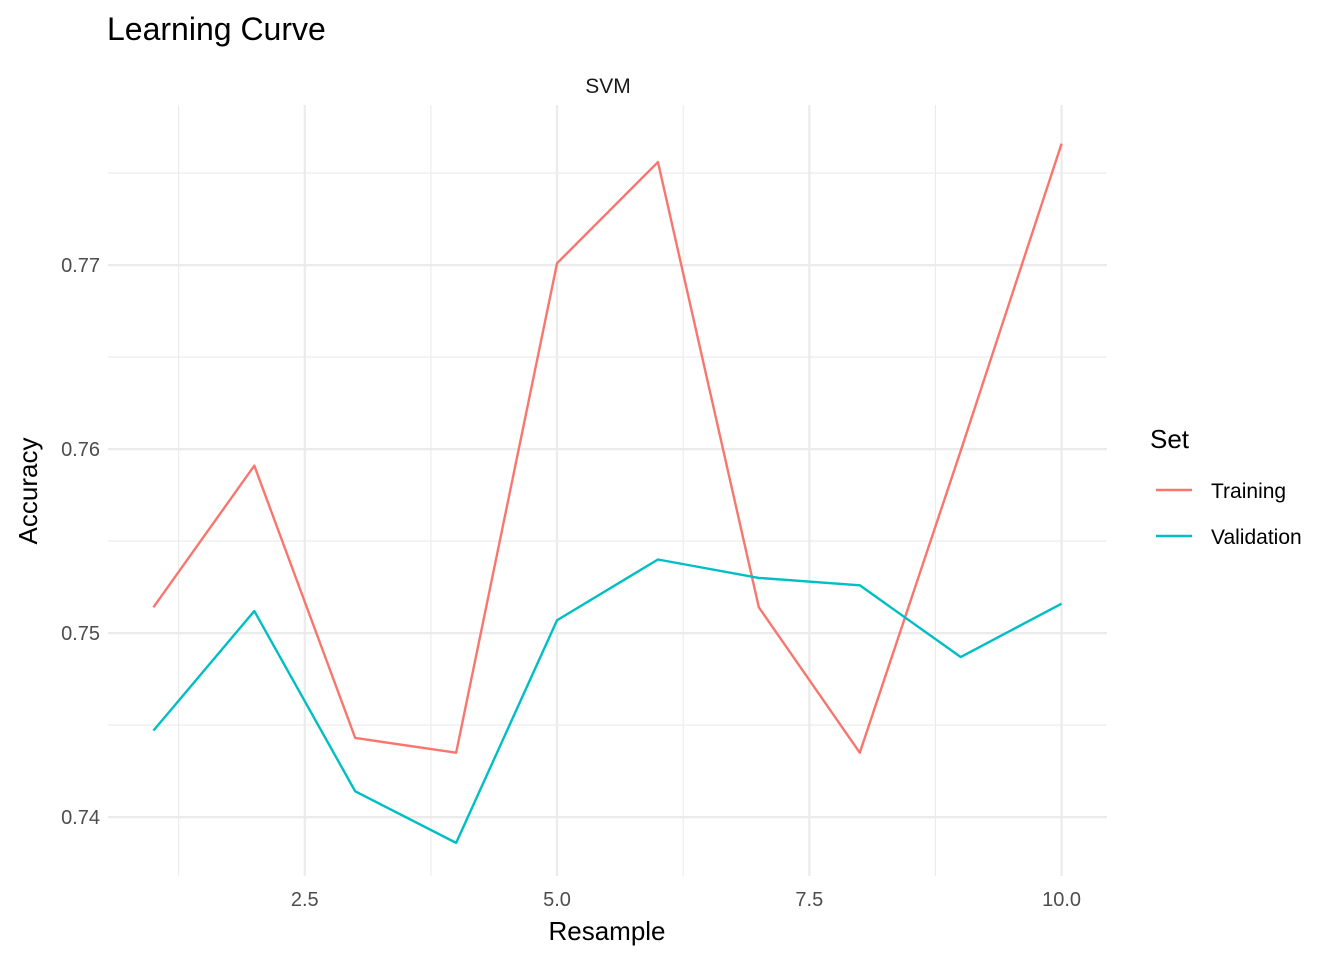 The width and height of the screenshot is (1344, 960). Describe the element at coordinates (1229, 514) in the screenshot. I see `legend-items: Training Validation` at that location.